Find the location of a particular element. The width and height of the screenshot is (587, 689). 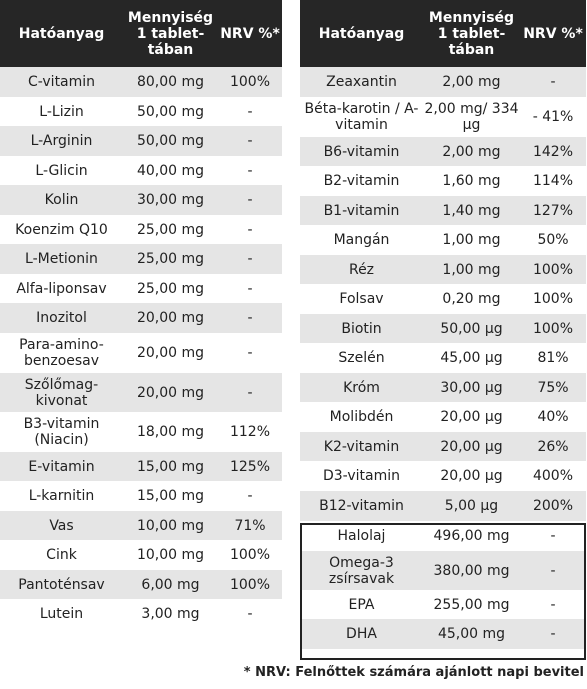

table-row: Zeaxantin 2,00 mg - is located at coordinates (443, 82).